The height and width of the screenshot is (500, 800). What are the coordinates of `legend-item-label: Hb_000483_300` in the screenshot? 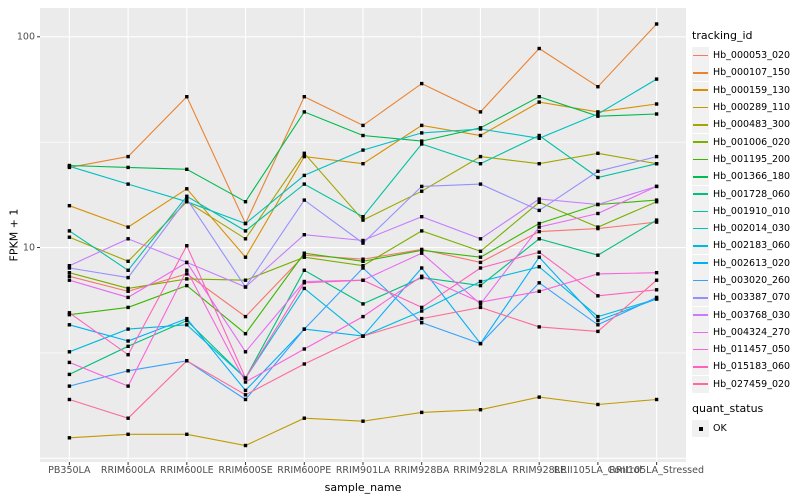 It's located at (752, 125).